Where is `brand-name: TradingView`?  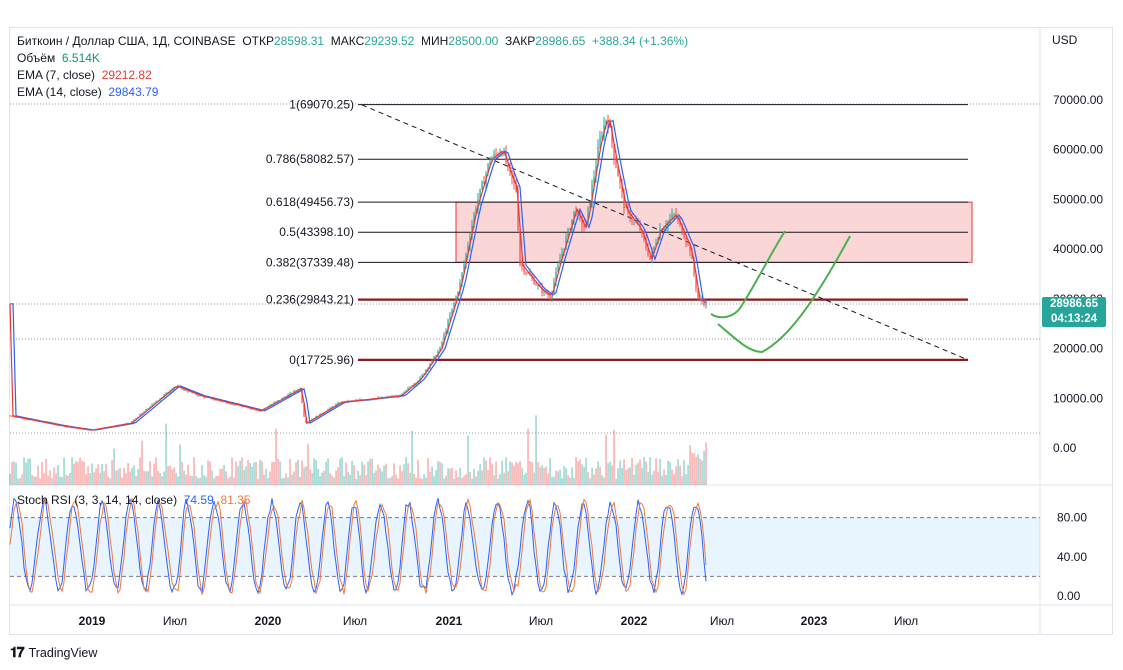 brand-name: TradingView is located at coordinates (63, 652).